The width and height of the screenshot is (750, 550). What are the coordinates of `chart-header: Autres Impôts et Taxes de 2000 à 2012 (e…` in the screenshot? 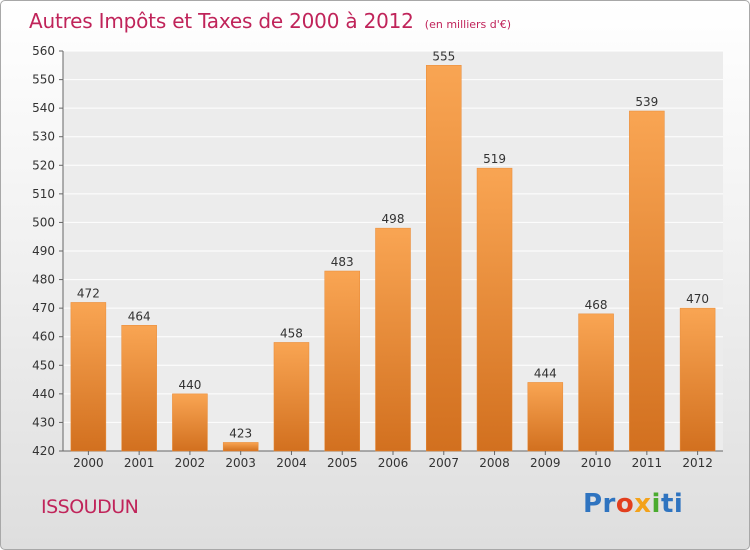 It's located at (270, 21).